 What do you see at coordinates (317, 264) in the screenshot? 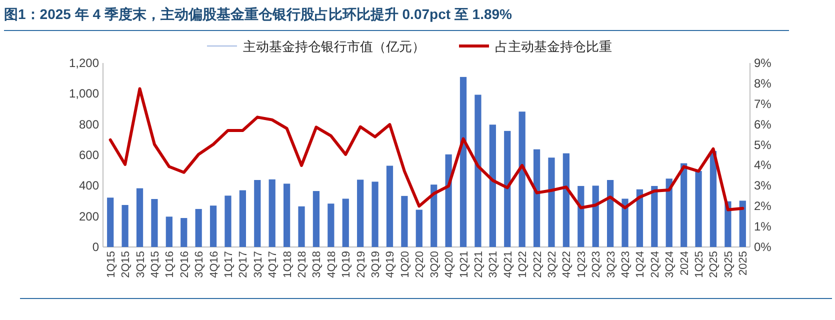
I see `x-tick-label: 3Q18` at bounding box center [317, 264].